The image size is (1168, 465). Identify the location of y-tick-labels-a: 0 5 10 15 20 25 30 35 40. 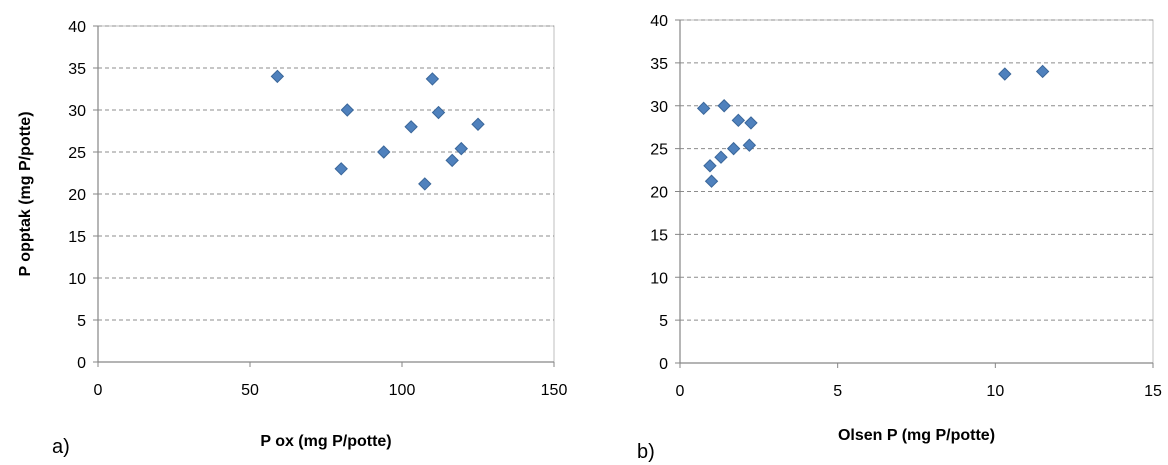
(77, 195).